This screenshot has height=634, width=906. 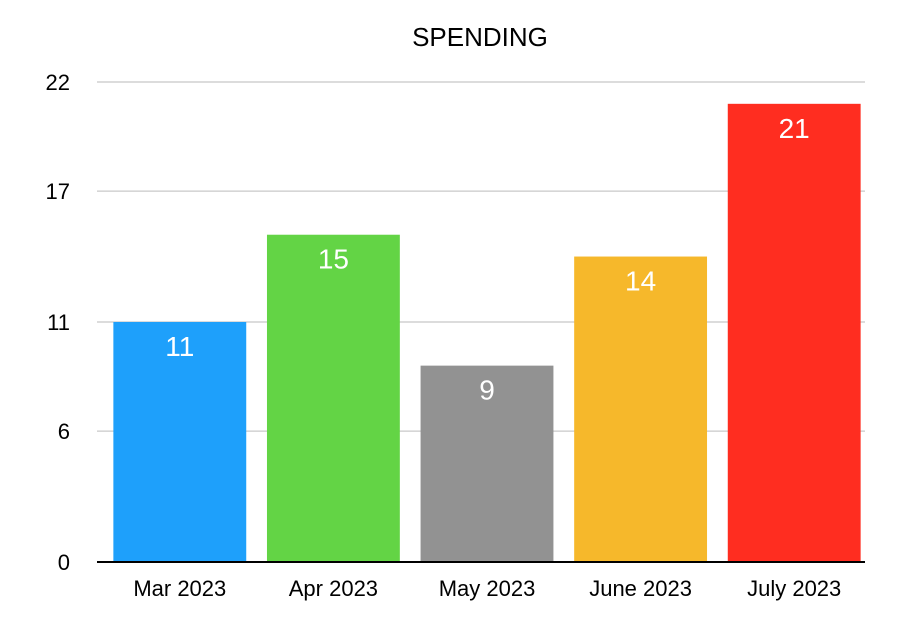 What do you see at coordinates (179, 588) in the screenshot?
I see `x-tick-label: Mar 2023` at bounding box center [179, 588].